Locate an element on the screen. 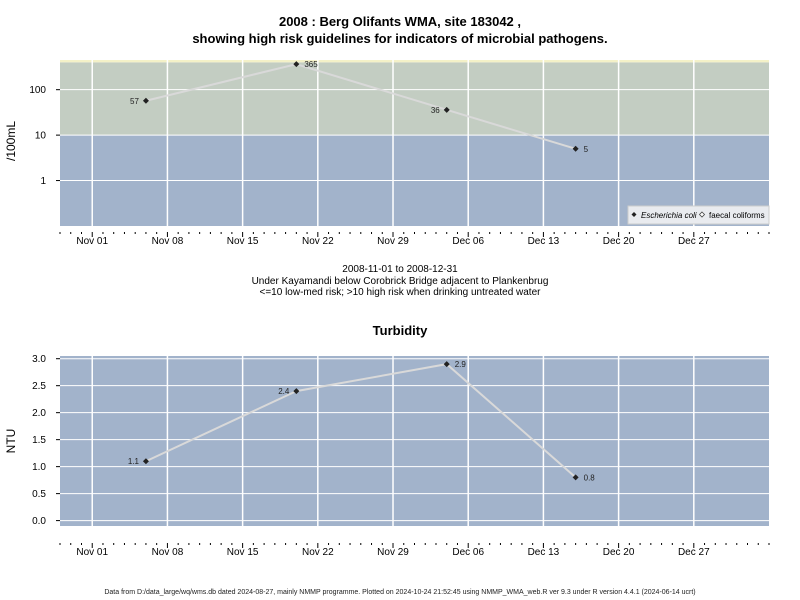 The width and height of the screenshot is (800, 600). chart1-data-label: 5 is located at coordinates (586, 149).